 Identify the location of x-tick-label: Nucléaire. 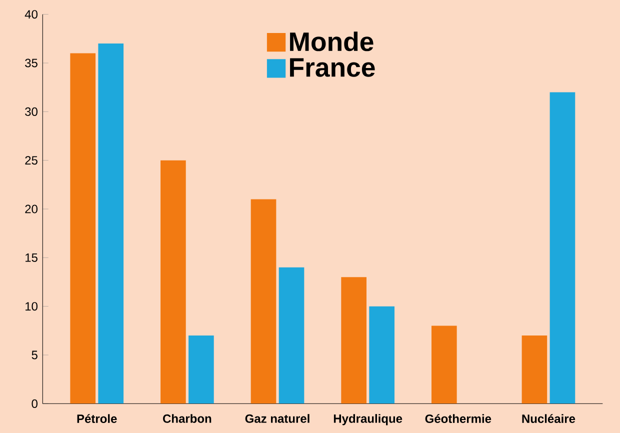
(549, 418).